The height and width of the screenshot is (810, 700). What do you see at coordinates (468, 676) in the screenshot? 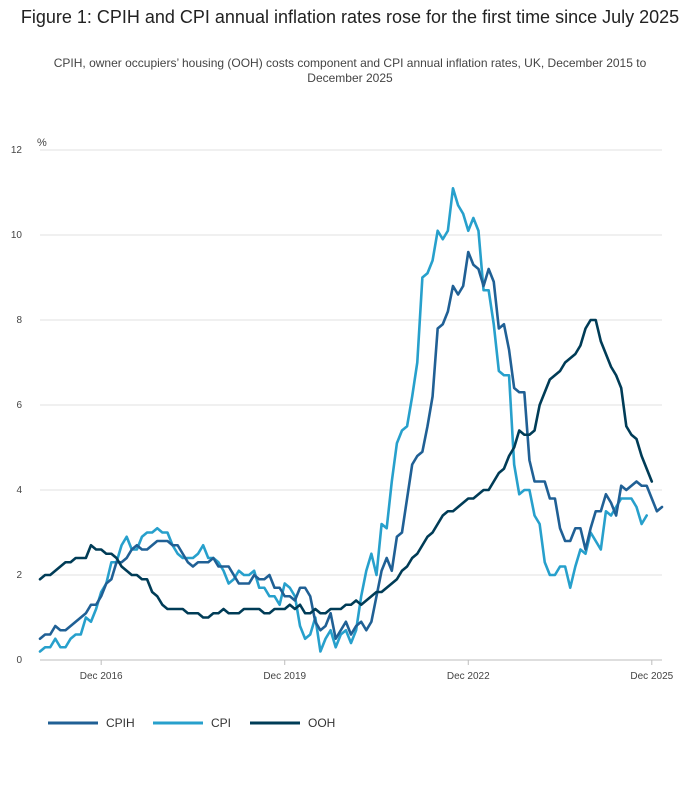
I see `x-tick-label: Dec 2022` at bounding box center [468, 676].